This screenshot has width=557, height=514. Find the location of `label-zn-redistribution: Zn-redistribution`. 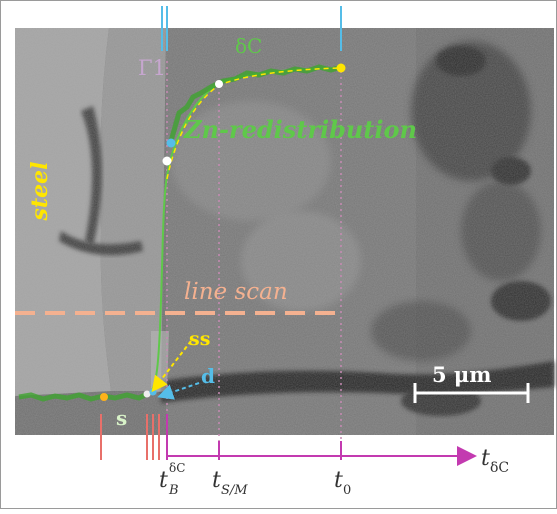

label-zn-redistribution: Zn-redistribution is located at coordinates (300, 129).